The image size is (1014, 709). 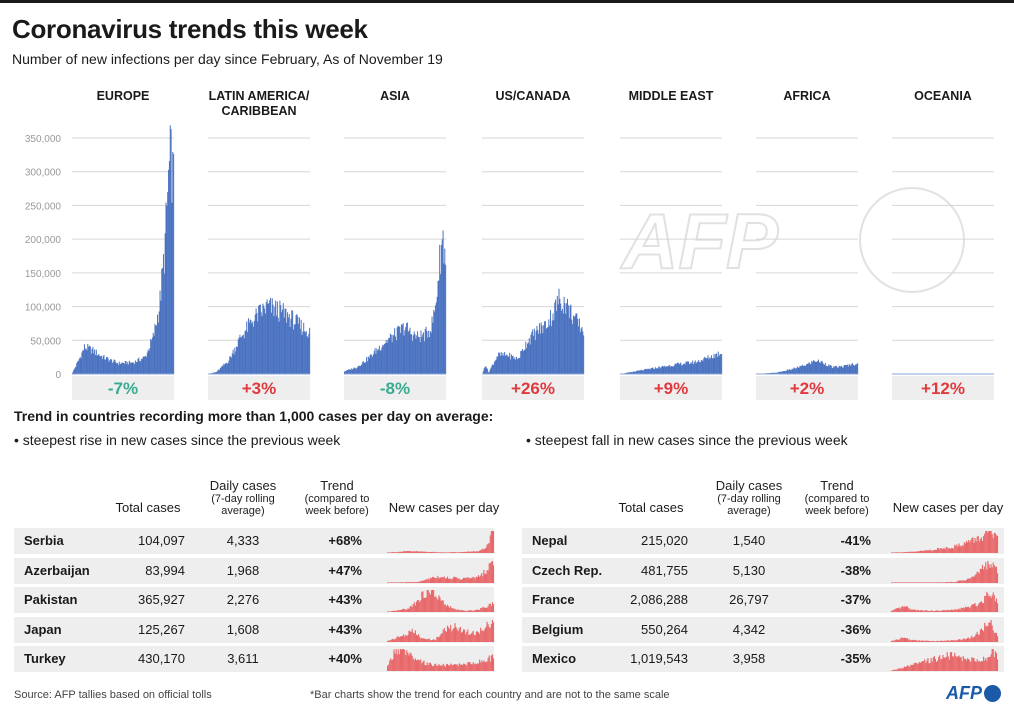 I want to click on daily-cases: 1,540, so click(x=749, y=540).